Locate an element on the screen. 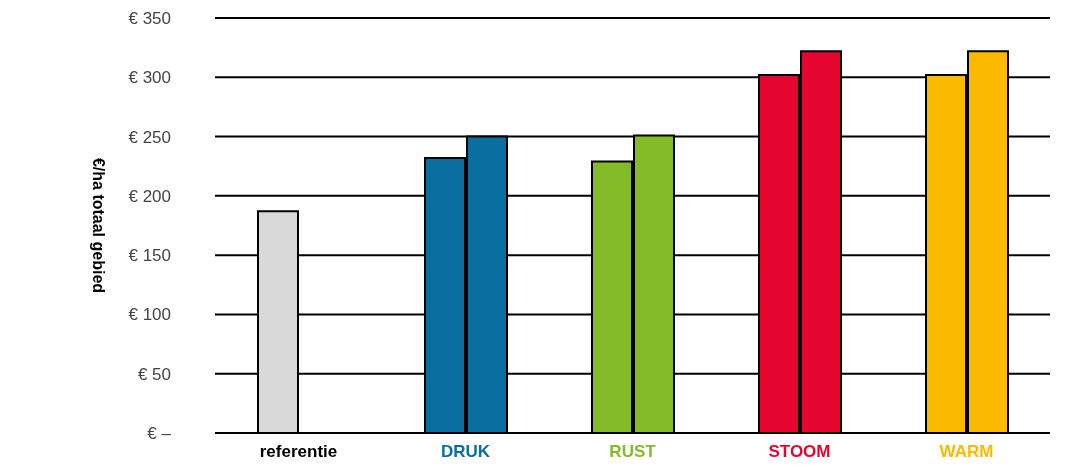  x-tick-label: DRUK is located at coordinates (465, 451).